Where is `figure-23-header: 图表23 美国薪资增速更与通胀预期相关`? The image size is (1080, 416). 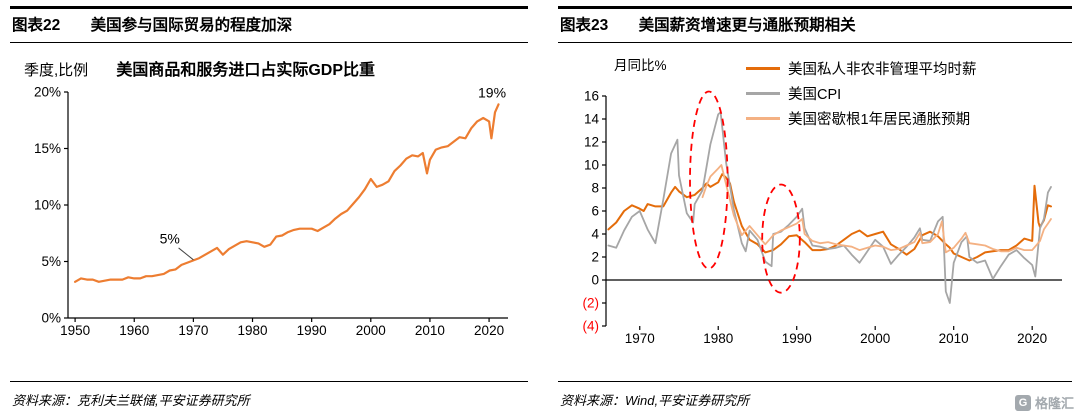
figure-23-header: 图表23 美国薪资增速更与通胀预期相关 is located at coordinates (815, 24).